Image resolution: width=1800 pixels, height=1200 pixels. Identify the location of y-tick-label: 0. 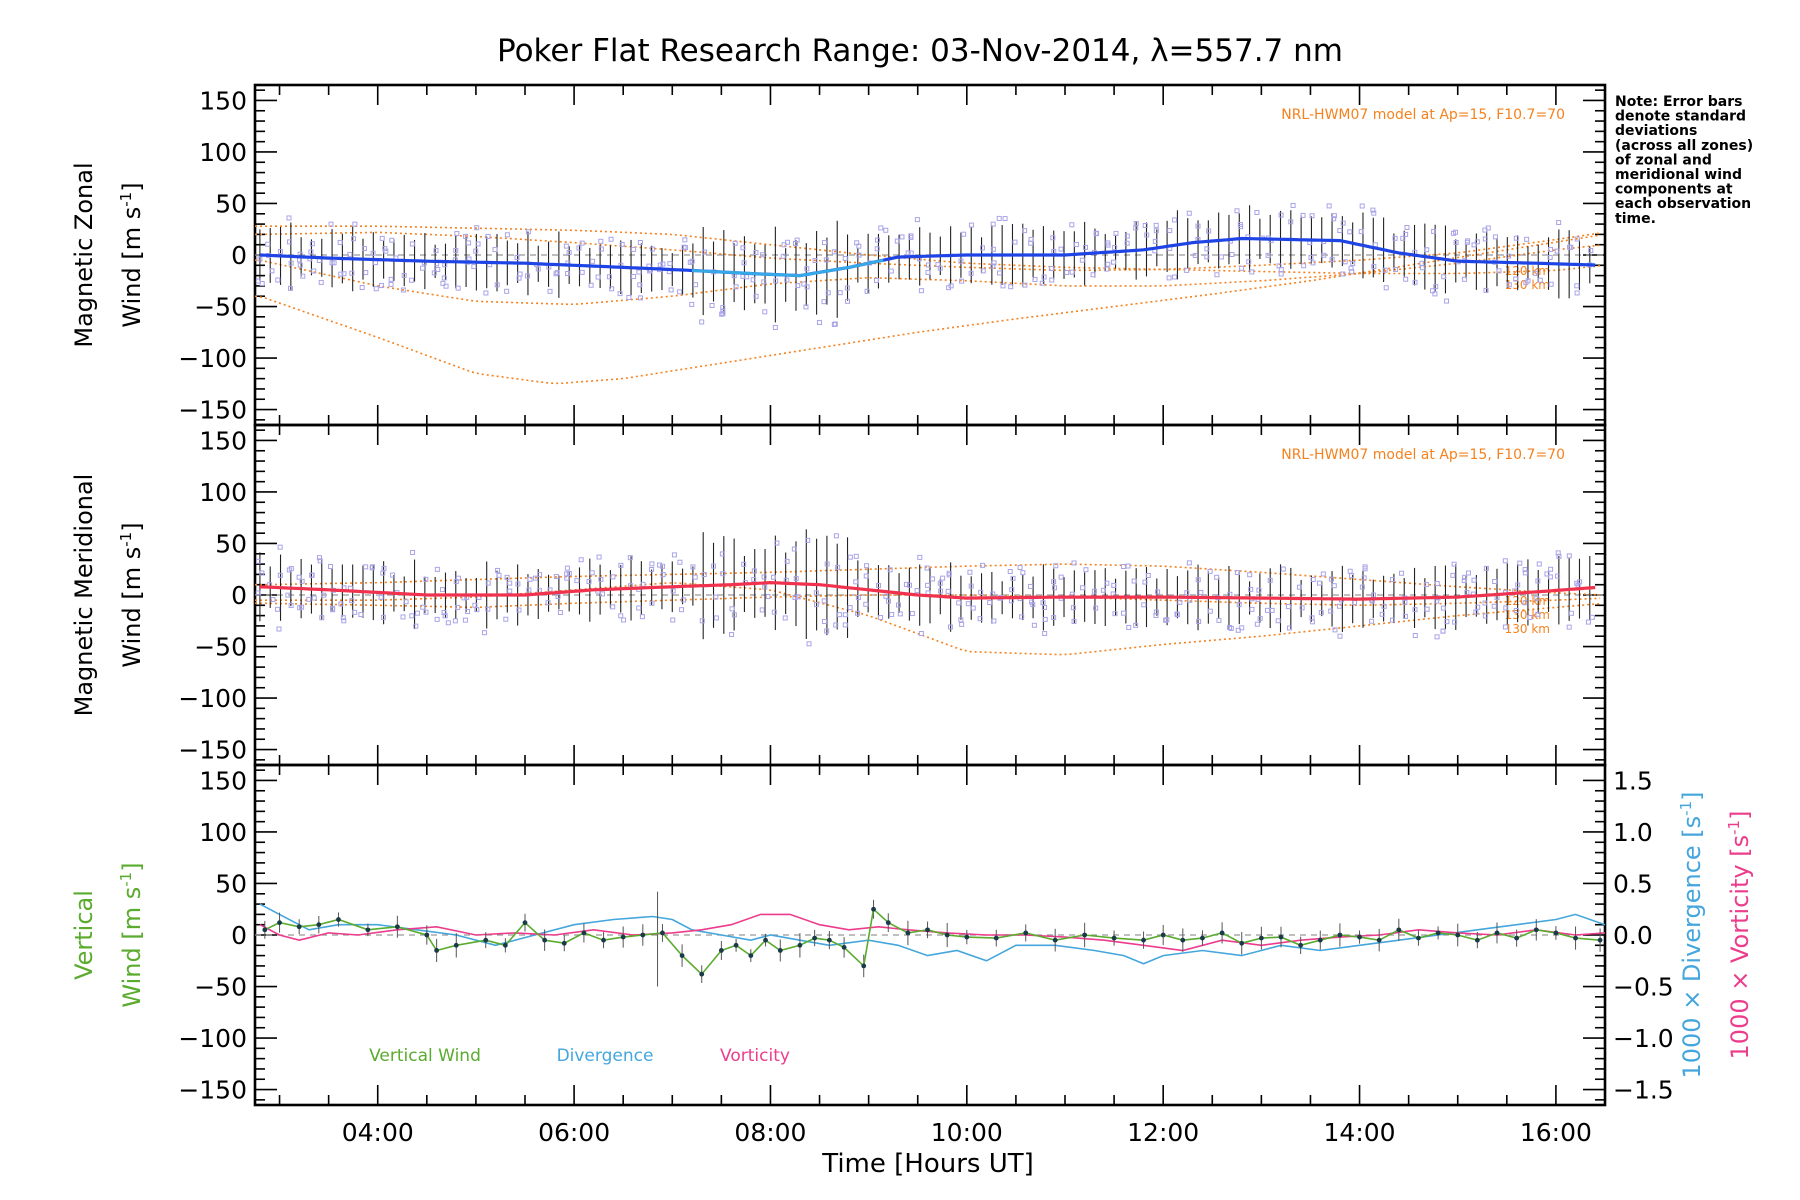
(239, 935).